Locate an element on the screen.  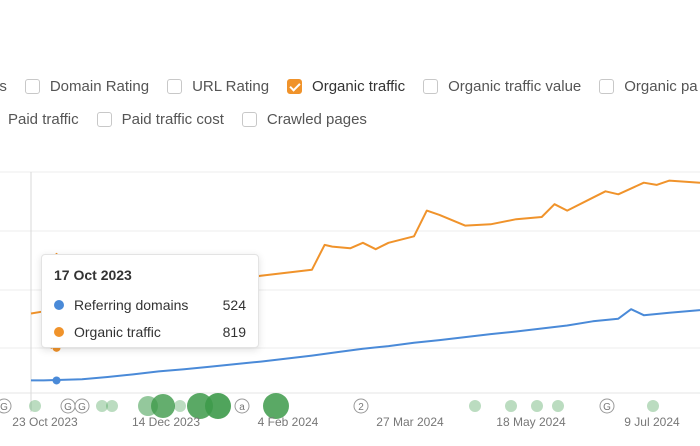
tooltip-row-referring-domains: Referring domains 524 is located at coordinates (150, 304).